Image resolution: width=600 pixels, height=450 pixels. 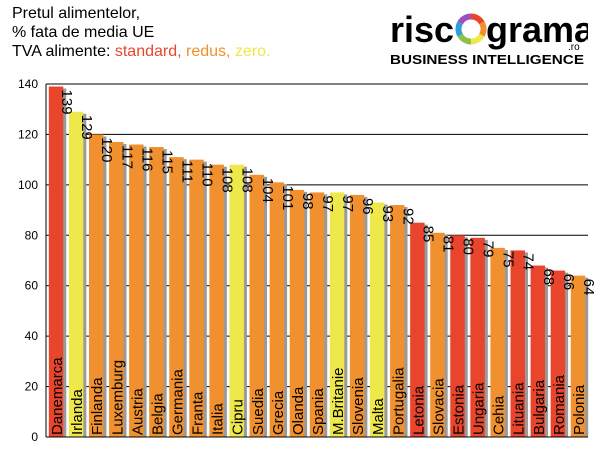 I want to click on bar-value-label: 93, so click(x=387, y=214).